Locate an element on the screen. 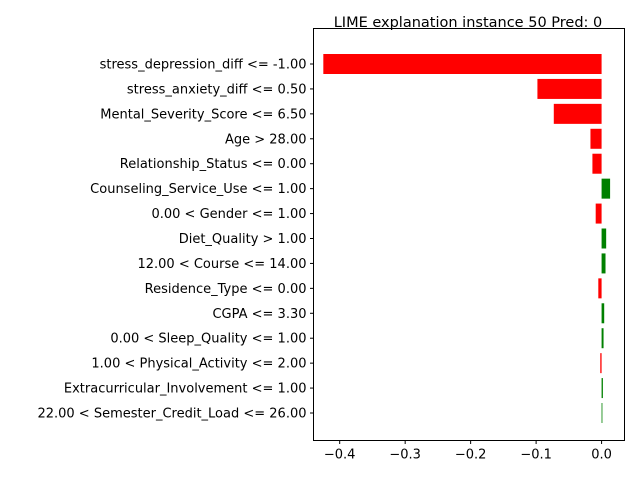 The image size is (640, 480). y-tick-label: Relationship_Status <= 0.00 is located at coordinates (213, 164).